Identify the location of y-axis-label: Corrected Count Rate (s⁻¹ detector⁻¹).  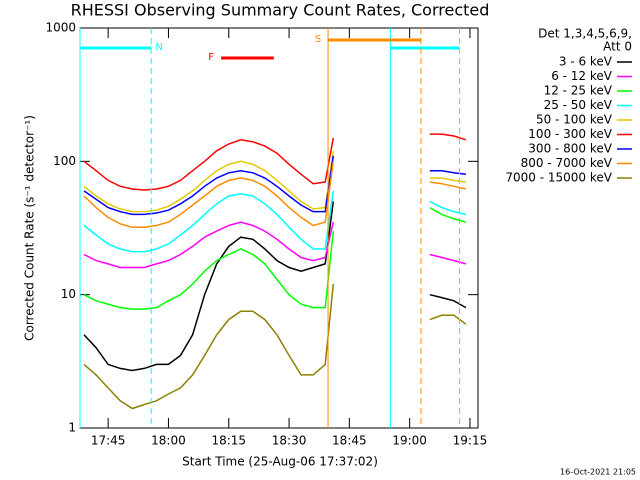
(30, 228).